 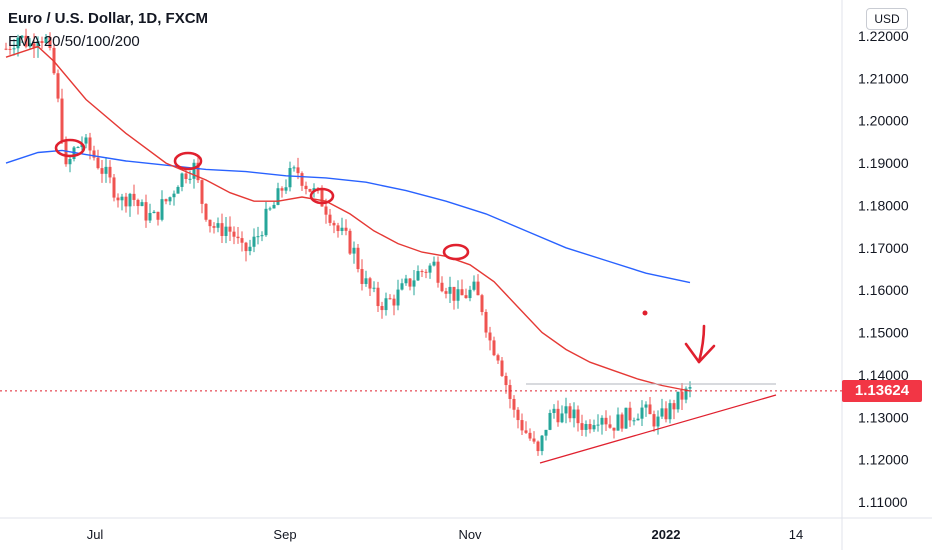 What do you see at coordinates (95, 534) in the screenshot?
I see `x-tick-label: Jul` at bounding box center [95, 534].